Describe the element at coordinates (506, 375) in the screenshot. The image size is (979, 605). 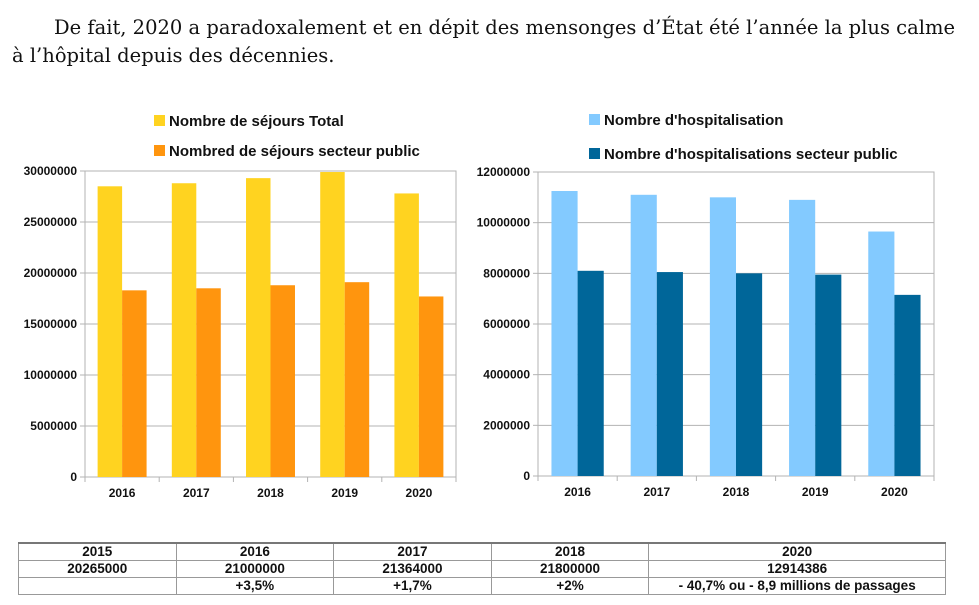
I see `y-tick-label: 4000000` at that location.